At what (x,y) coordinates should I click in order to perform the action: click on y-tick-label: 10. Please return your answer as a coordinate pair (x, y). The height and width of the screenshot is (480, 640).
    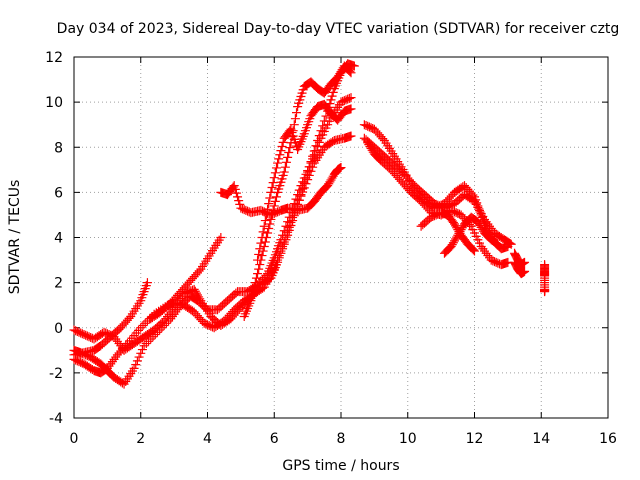
    Looking at the image, I should click on (54, 103).